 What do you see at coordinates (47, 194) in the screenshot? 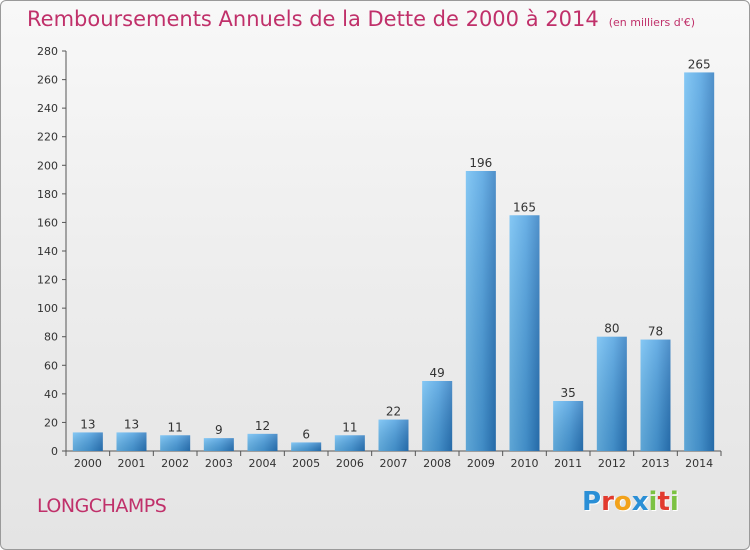
I see `y-tick-label: 180` at bounding box center [47, 194].